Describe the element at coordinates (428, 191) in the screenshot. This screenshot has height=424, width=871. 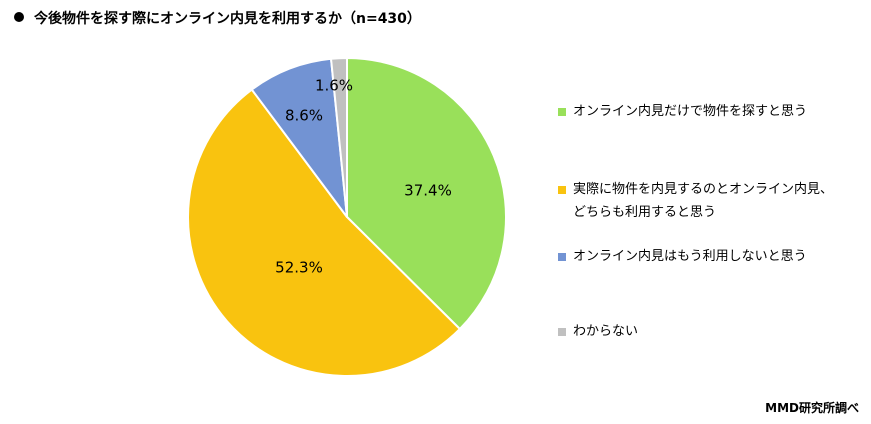
I see `slice-value-label-1: 37.4%` at that location.